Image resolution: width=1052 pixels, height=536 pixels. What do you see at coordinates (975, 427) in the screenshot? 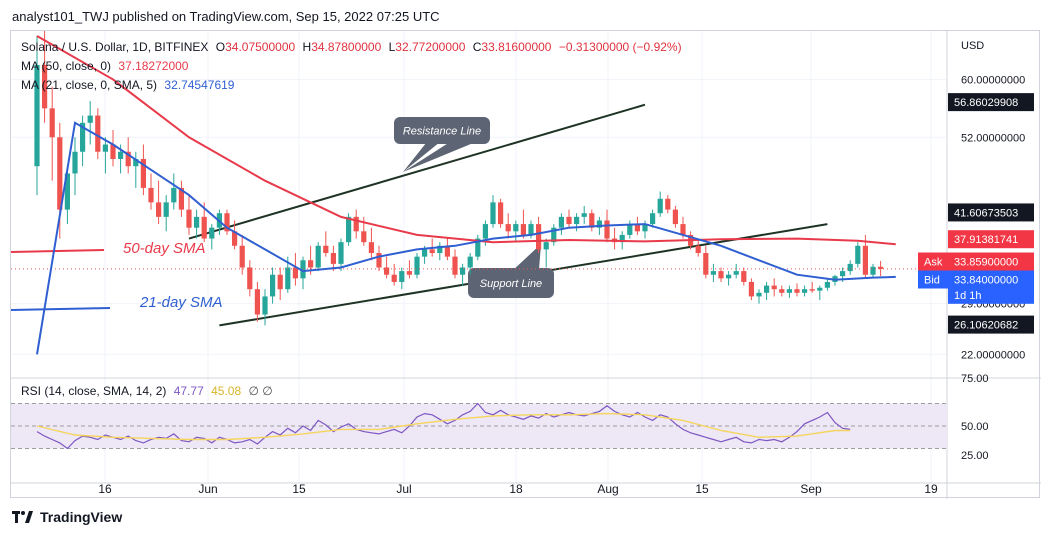
I see `rsi-tick: 50.00` at bounding box center [975, 427].